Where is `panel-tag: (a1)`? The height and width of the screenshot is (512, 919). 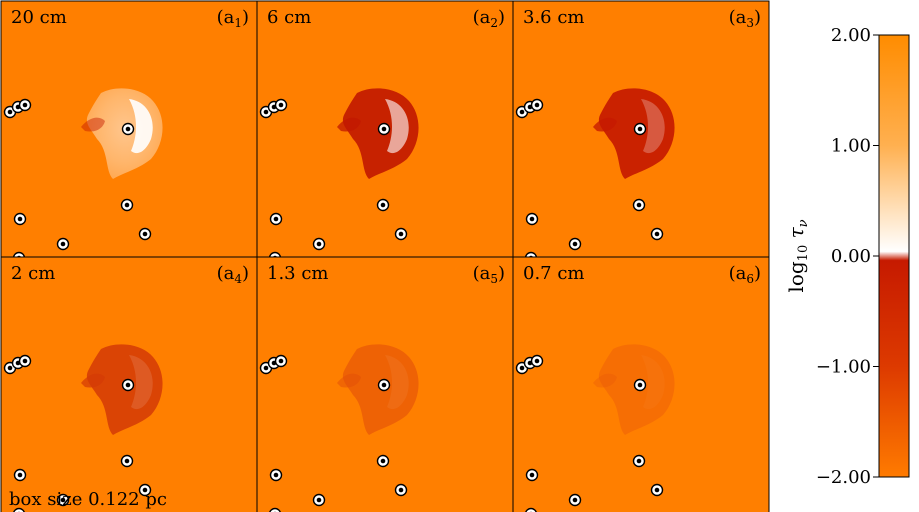
panel-tag: (a1) is located at coordinates (233, 18).